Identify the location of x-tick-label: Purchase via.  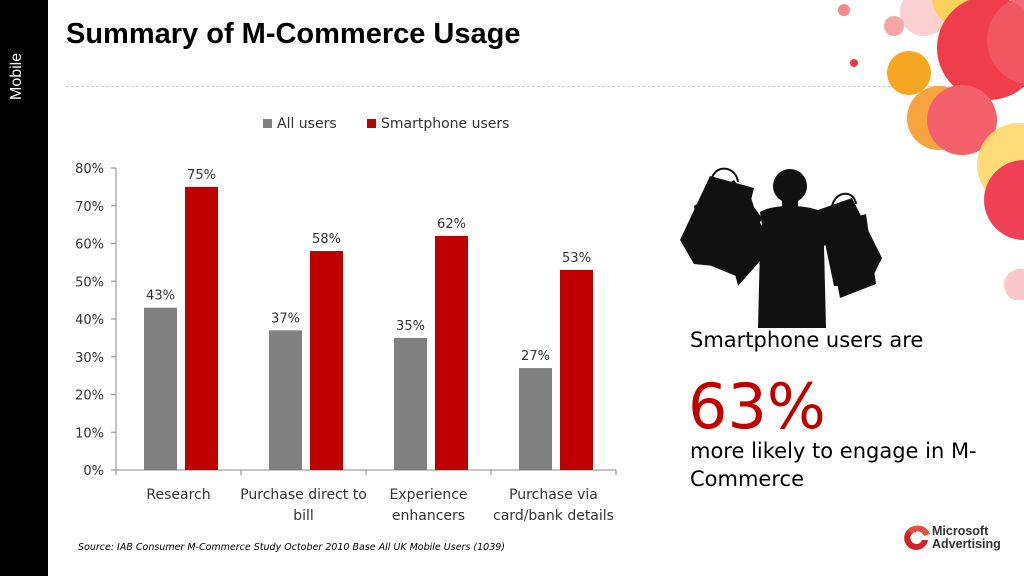
(553, 495).